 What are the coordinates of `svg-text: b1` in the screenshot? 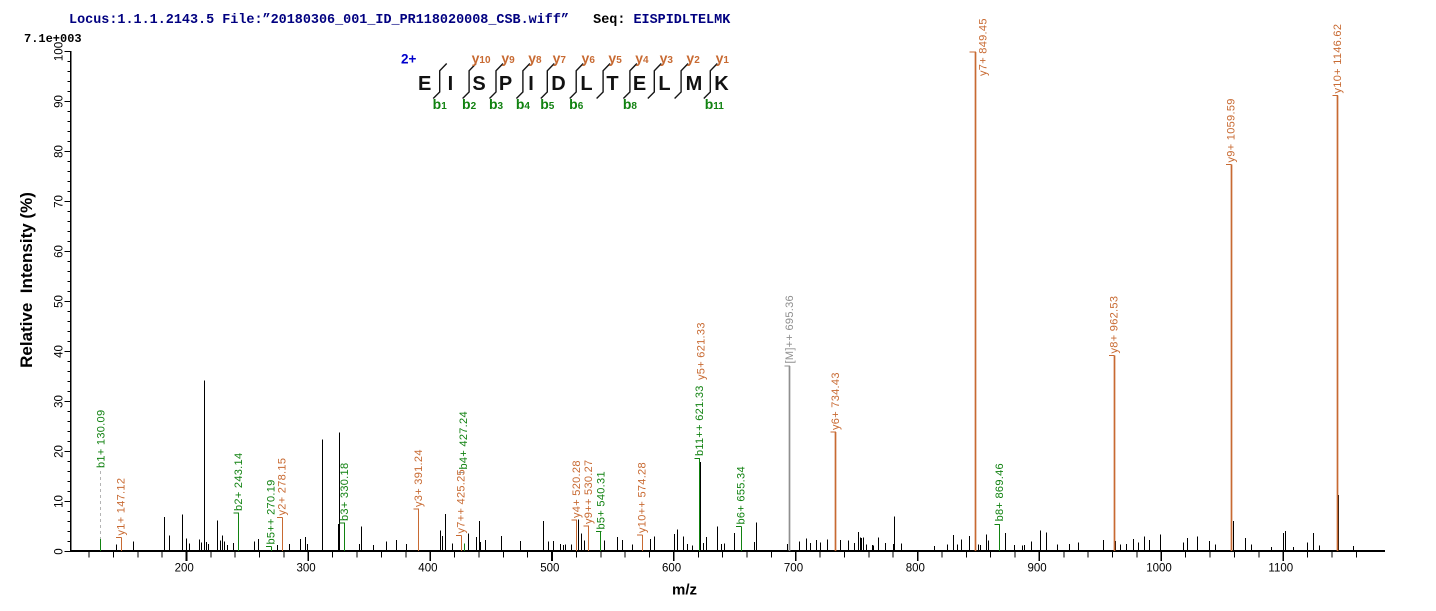 It's located at (440, 104).